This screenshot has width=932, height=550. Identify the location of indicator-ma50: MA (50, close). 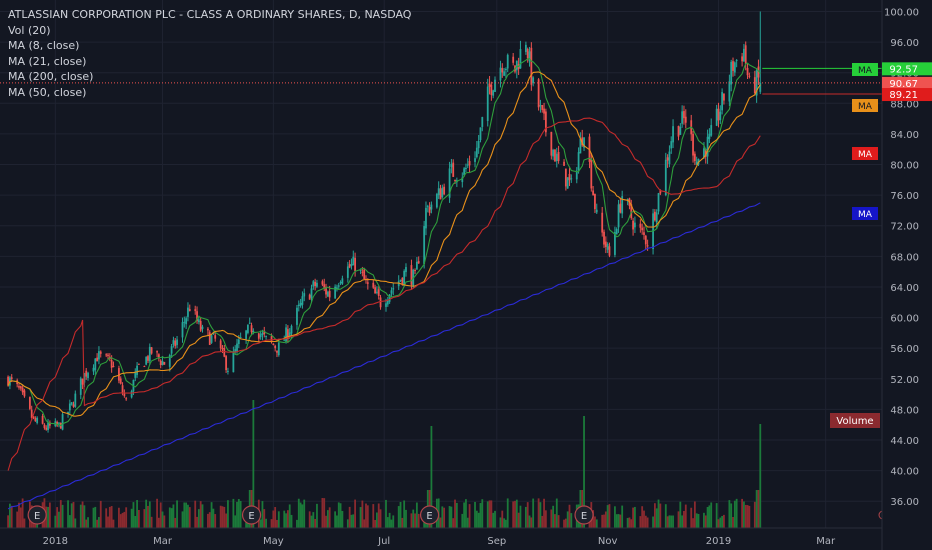
(47, 92).